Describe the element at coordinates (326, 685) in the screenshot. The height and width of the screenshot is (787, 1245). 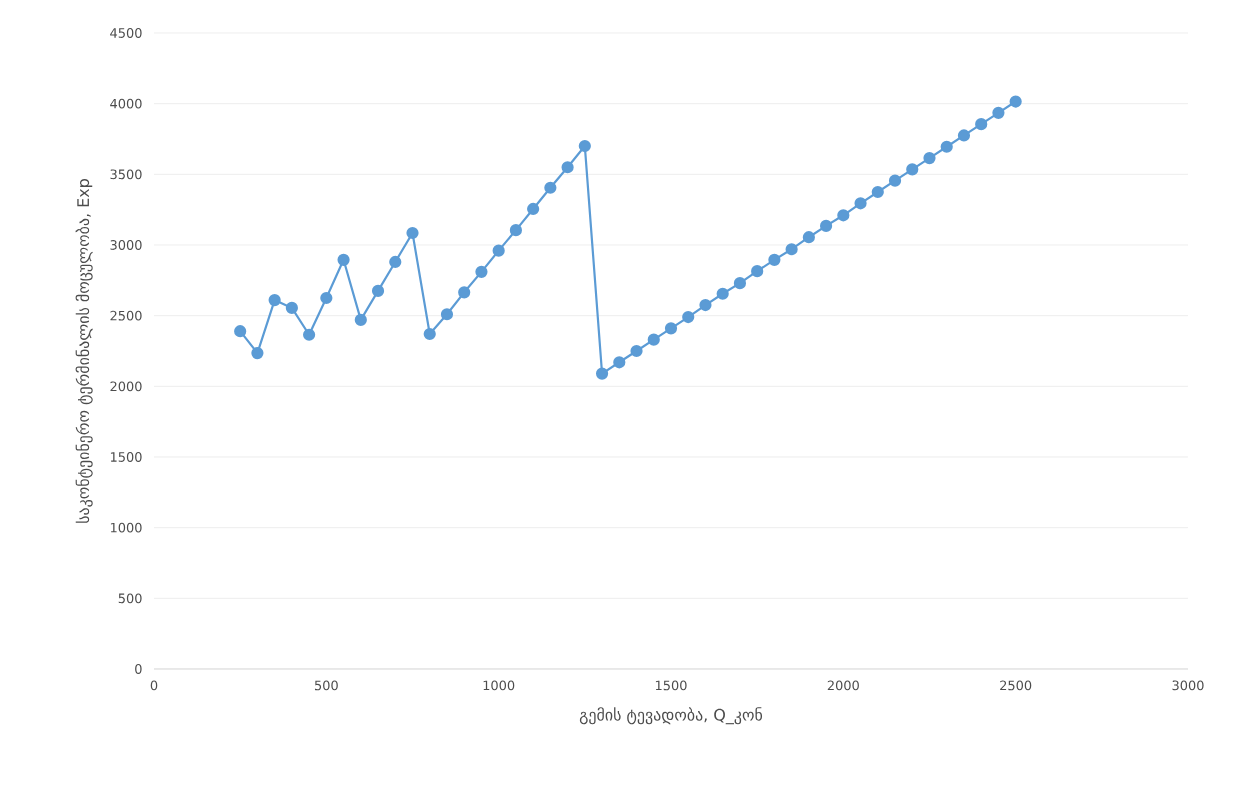
I see `x-tick-label: 500` at that location.